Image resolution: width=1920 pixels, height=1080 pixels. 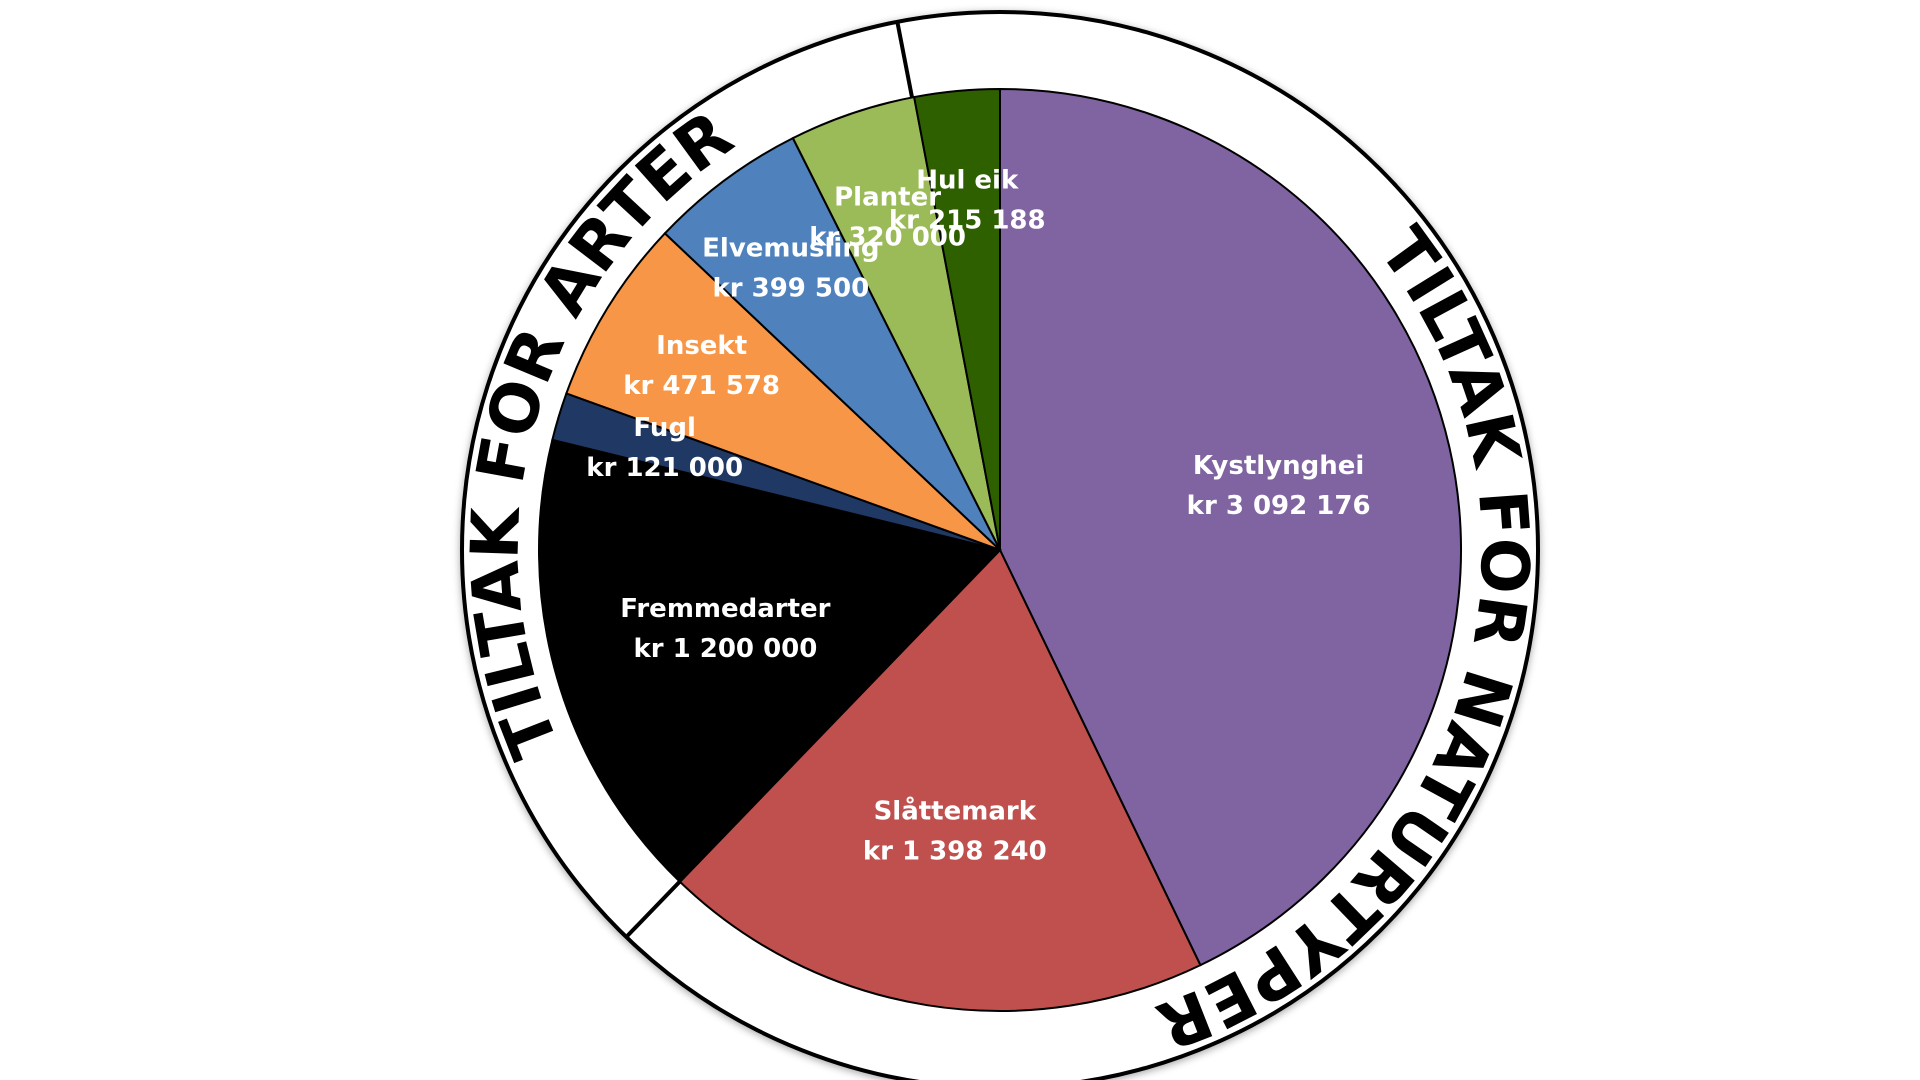 I want to click on slice-label: Fremmedarter, so click(x=725, y=609).